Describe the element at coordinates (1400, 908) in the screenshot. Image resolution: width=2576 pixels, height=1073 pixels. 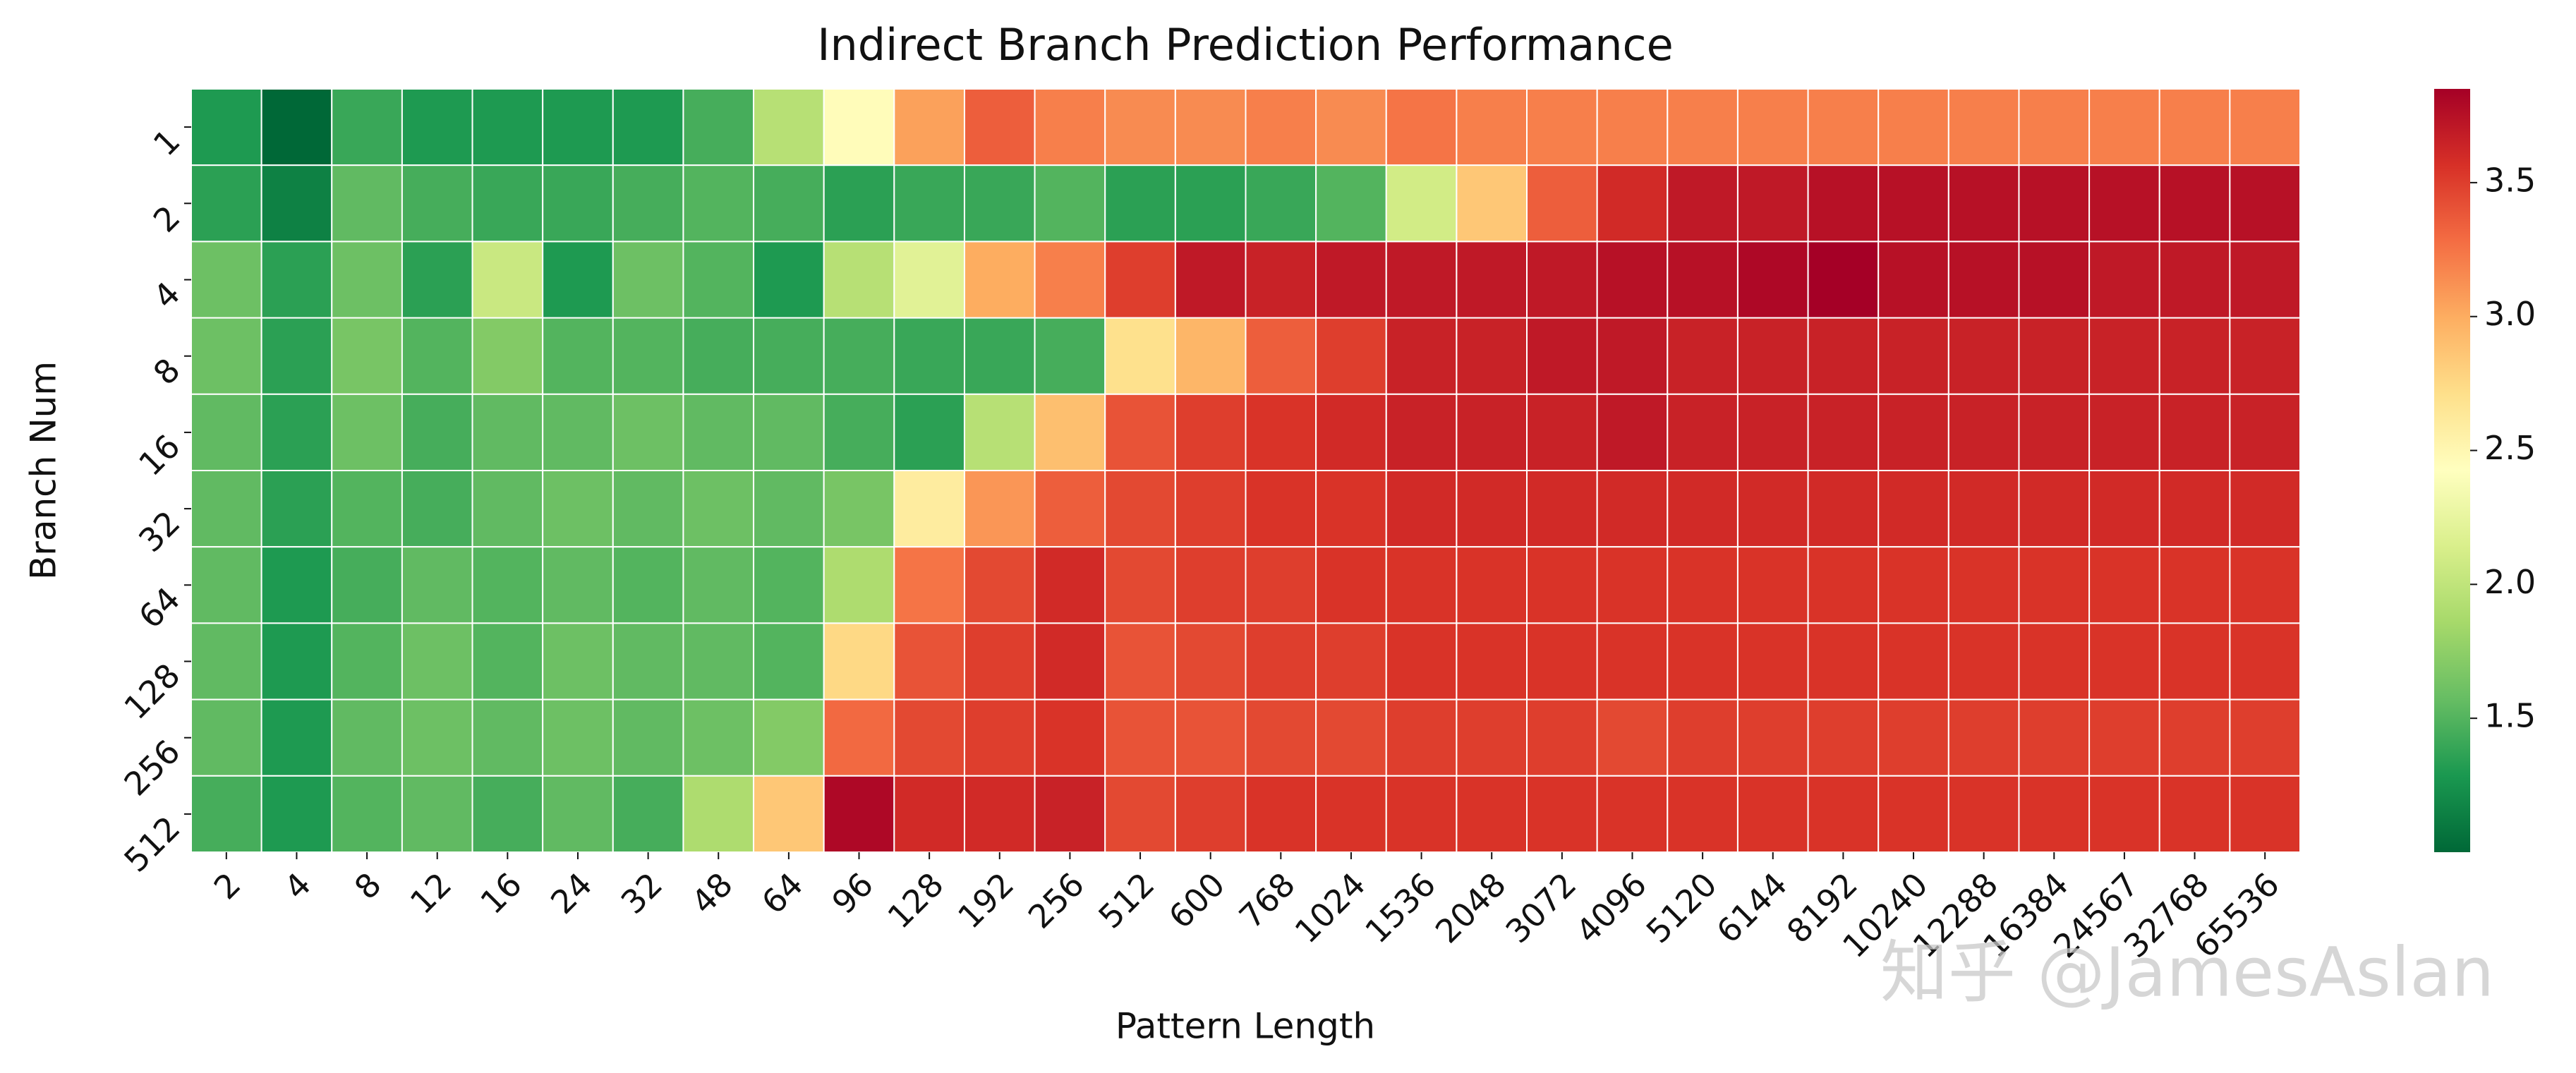
I see `x-tick-label: 1536` at that location.